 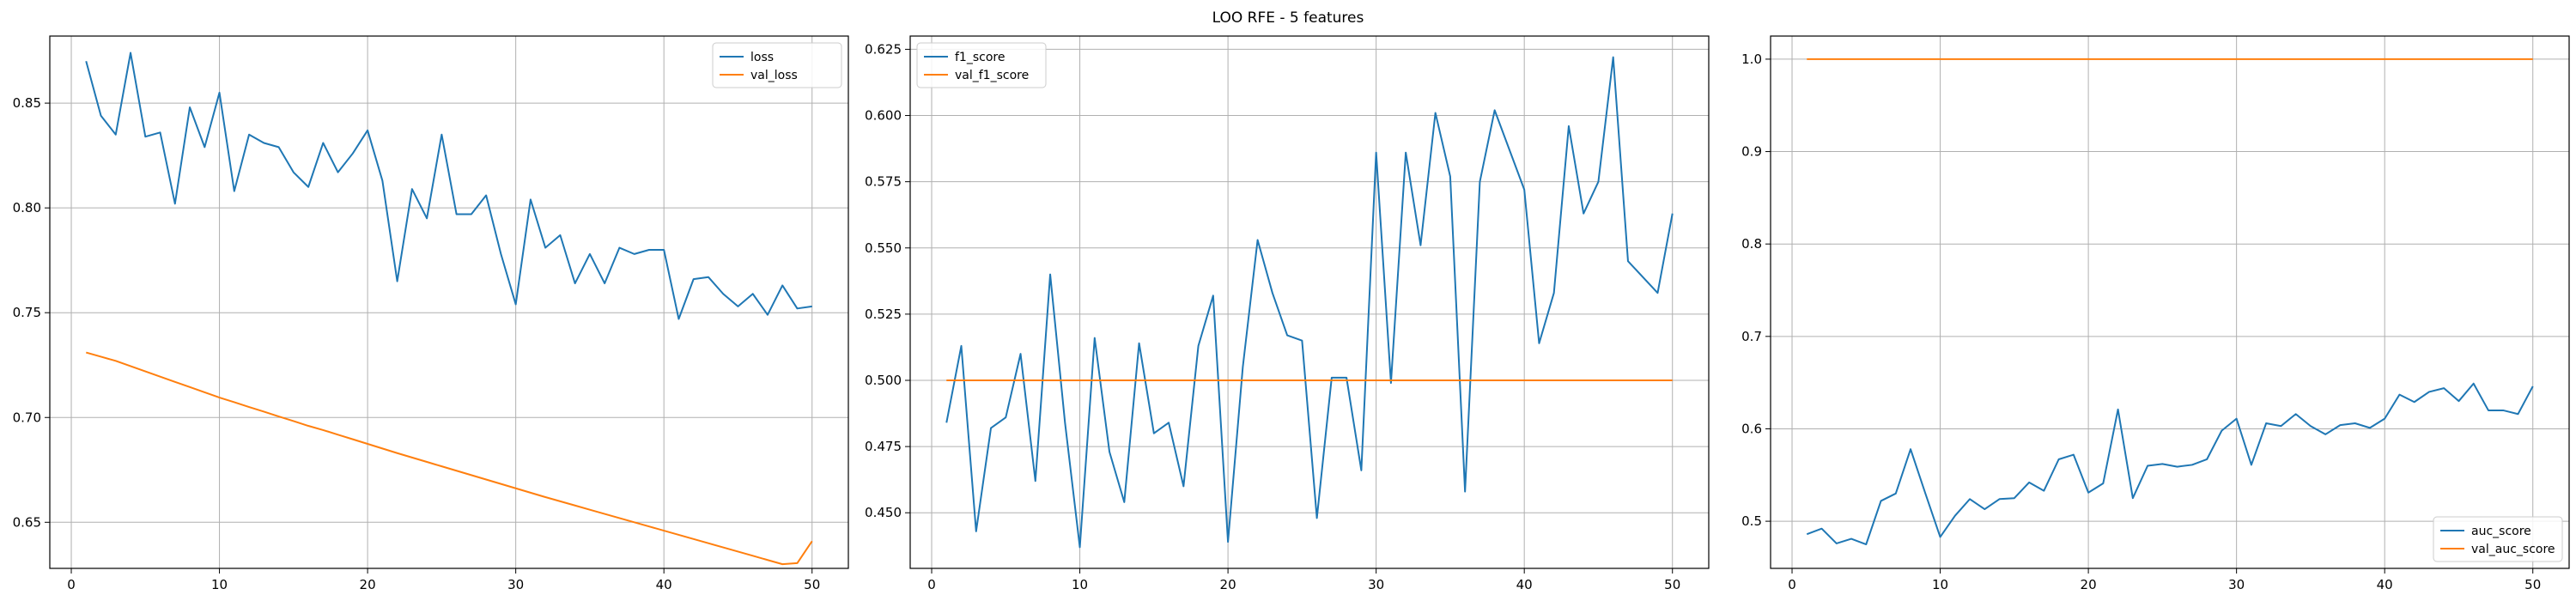 What do you see at coordinates (1751, 60) in the screenshot?
I see `y-tick-label: 1.0` at bounding box center [1751, 60].